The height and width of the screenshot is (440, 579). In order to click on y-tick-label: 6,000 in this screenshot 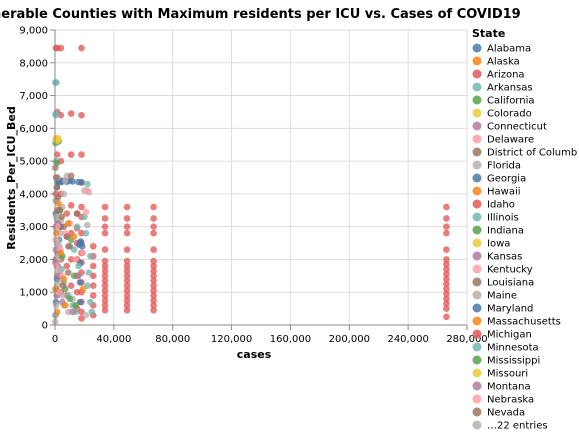, I will do `click(33, 129)`.